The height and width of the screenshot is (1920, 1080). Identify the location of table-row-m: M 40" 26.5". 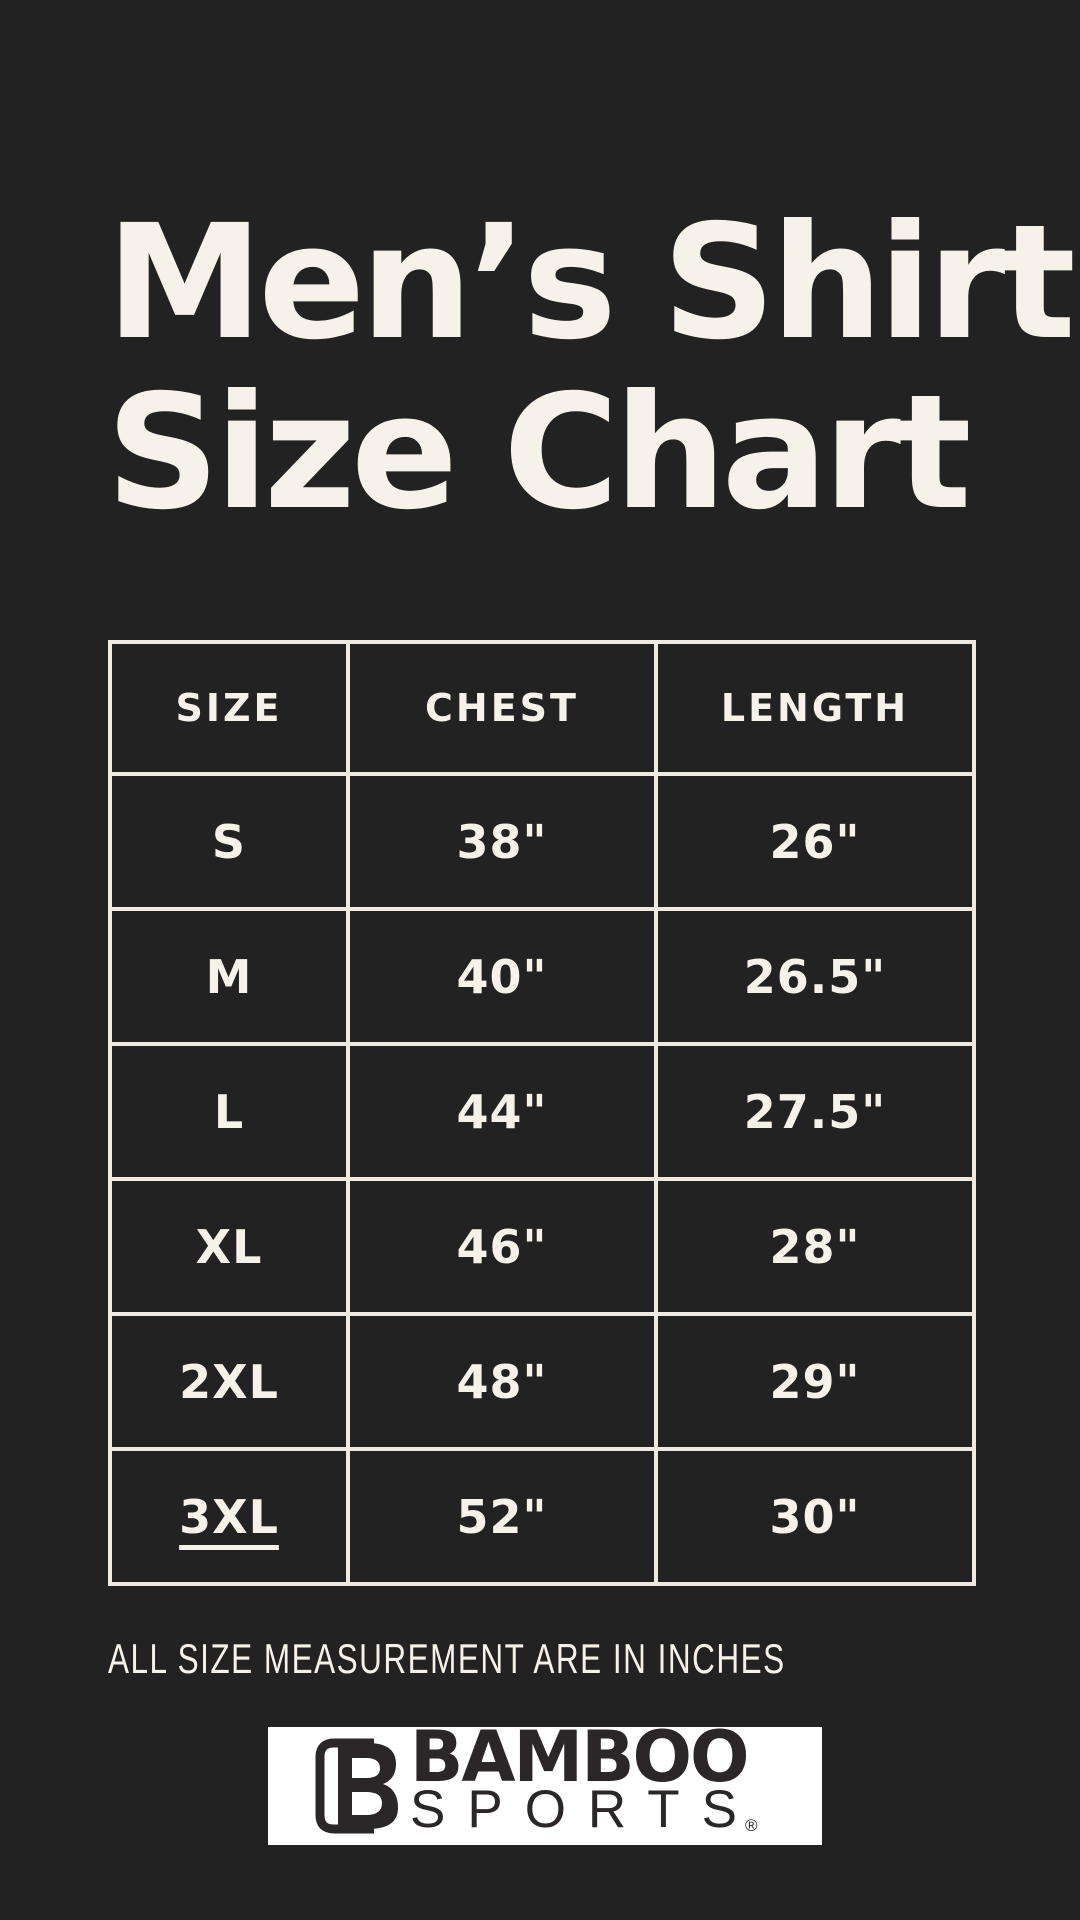
(542, 976).